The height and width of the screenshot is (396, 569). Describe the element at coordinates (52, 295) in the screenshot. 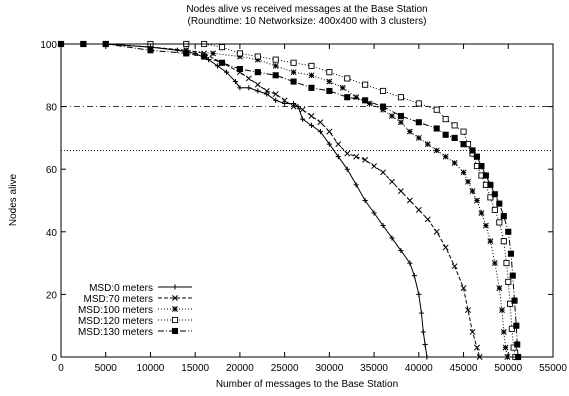

I see `y-tick-label-1: 20` at that location.